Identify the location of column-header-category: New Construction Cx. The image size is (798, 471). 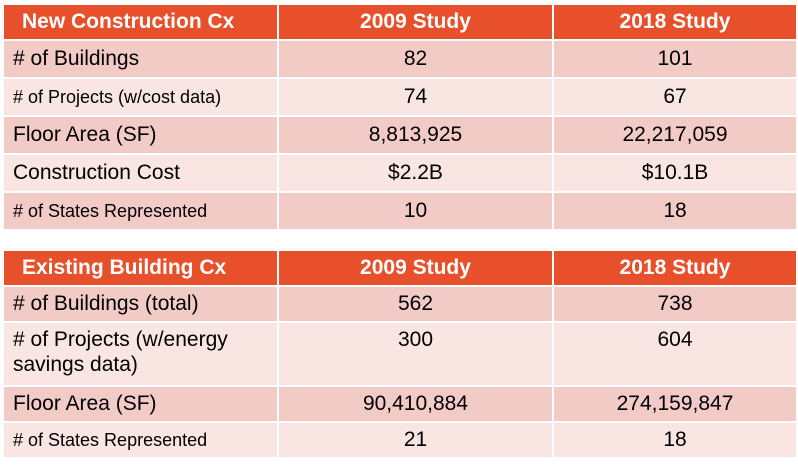
(140, 22).